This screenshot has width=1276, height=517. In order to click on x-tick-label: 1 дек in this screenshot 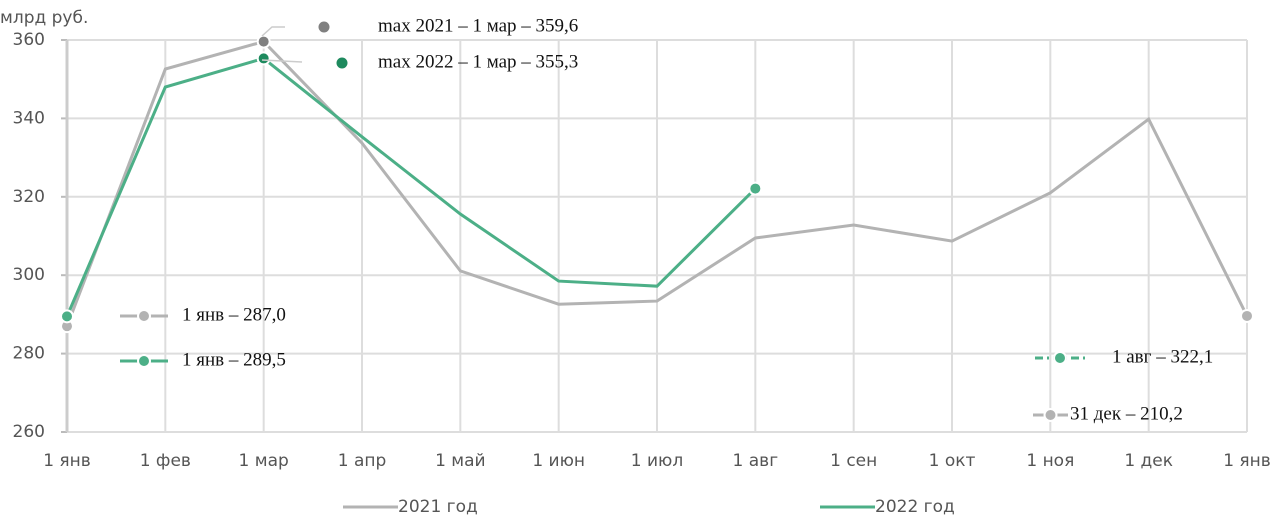, I will do `click(1148, 461)`.